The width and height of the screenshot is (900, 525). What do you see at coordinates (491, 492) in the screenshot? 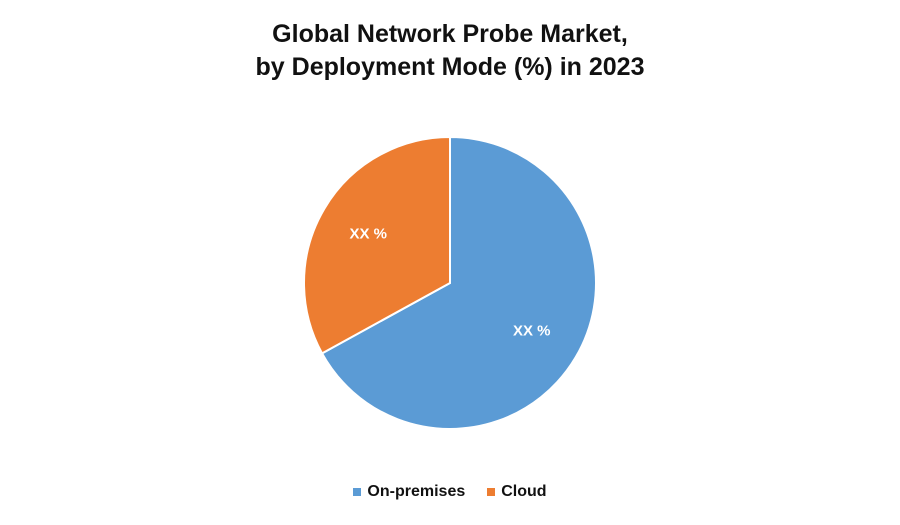
I see `legend-swatch-cloud` at bounding box center [491, 492].